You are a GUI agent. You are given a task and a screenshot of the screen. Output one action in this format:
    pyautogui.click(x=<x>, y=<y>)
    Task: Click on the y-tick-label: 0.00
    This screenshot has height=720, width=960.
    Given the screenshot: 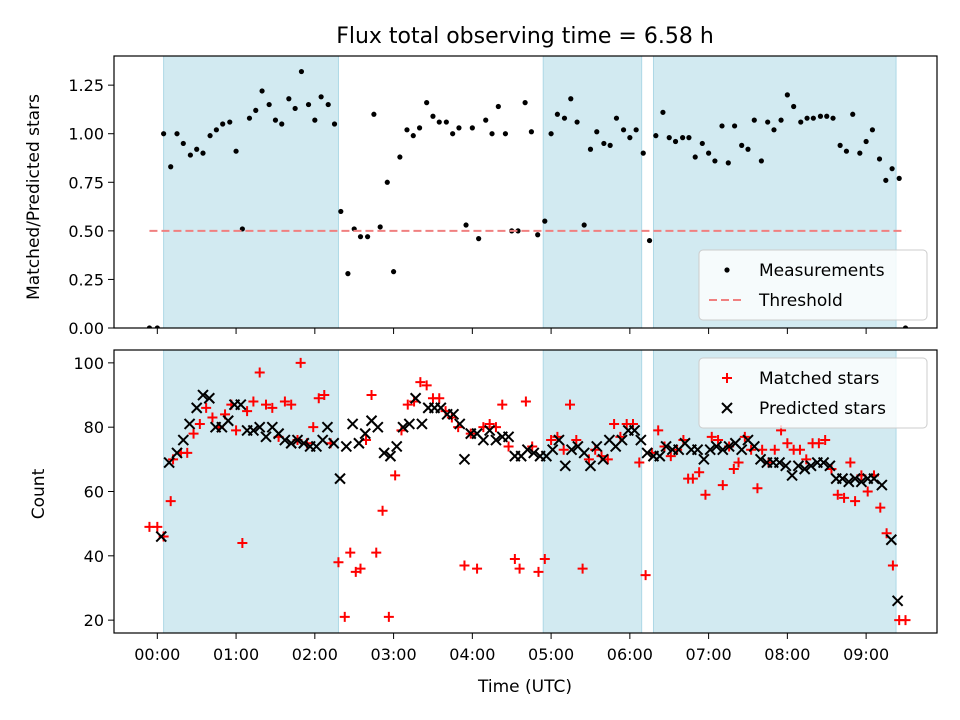 What is the action you would take?
    pyautogui.click(x=86, y=328)
    